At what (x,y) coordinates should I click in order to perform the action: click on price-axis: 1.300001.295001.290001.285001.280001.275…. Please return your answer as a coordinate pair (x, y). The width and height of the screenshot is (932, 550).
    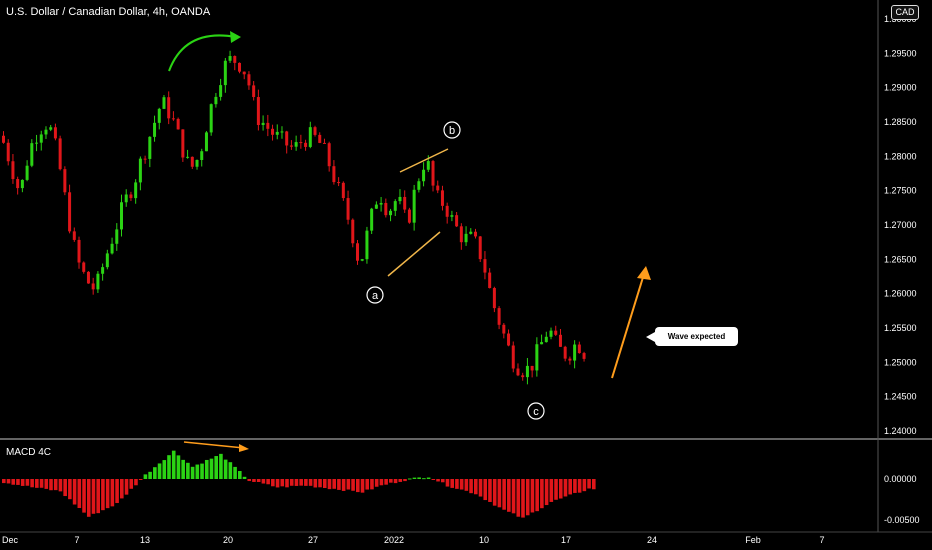
    Looking at the image, I should click on (900, 225).